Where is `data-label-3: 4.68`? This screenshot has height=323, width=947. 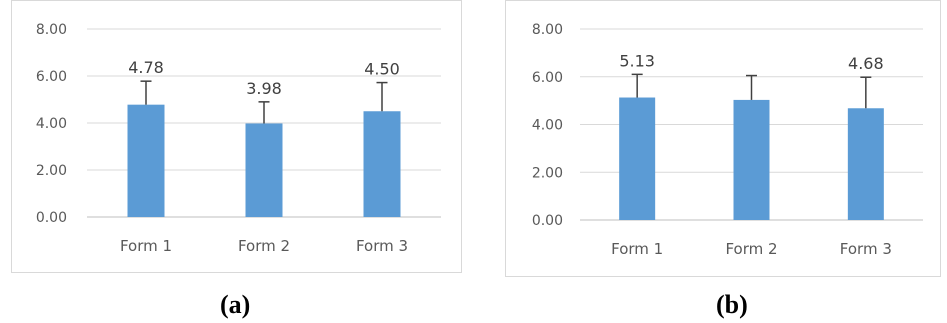 data-label-3: 4.68 is located at coordinates (866, 63).